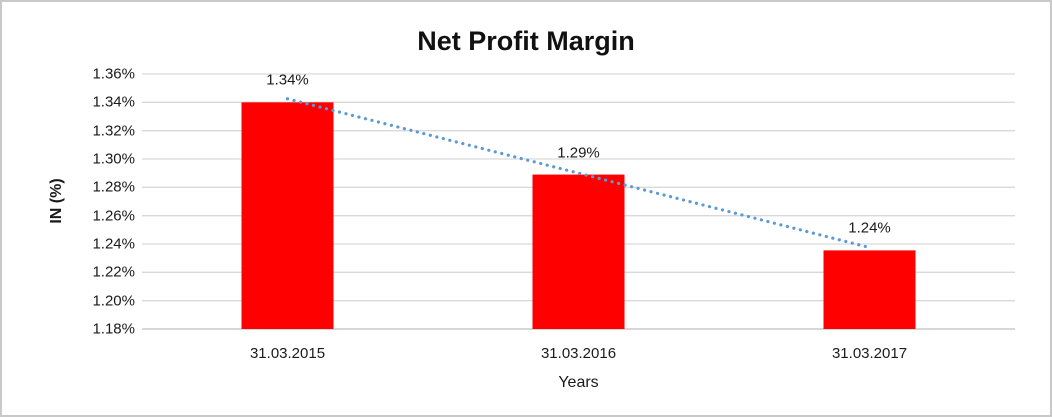 The height and width of the screenshot is (417, 1052). Describe the element at coordinates (113, 216) in the screenshot. I see `y-tick-label: 1.26%` at that location.